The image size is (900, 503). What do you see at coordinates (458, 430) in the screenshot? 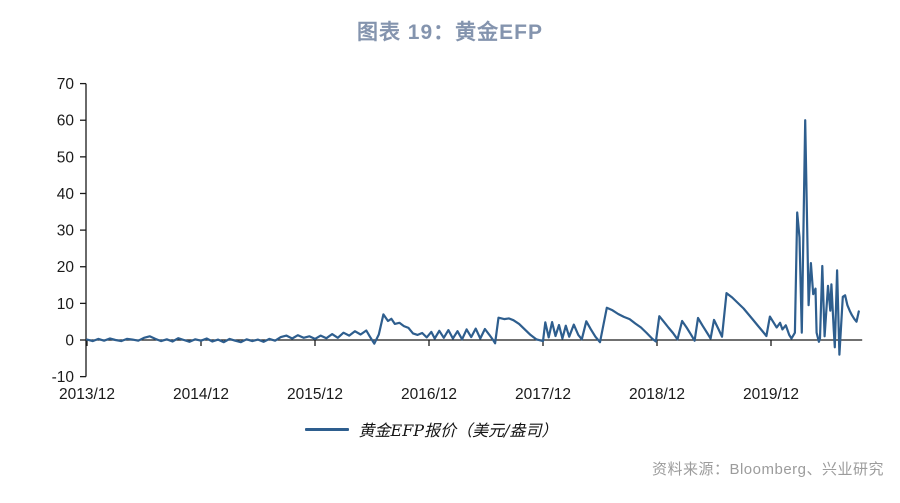
I see `legend-series-label: 黄金EFP报价（美元/盎司）` at bounding box center [458, 430].